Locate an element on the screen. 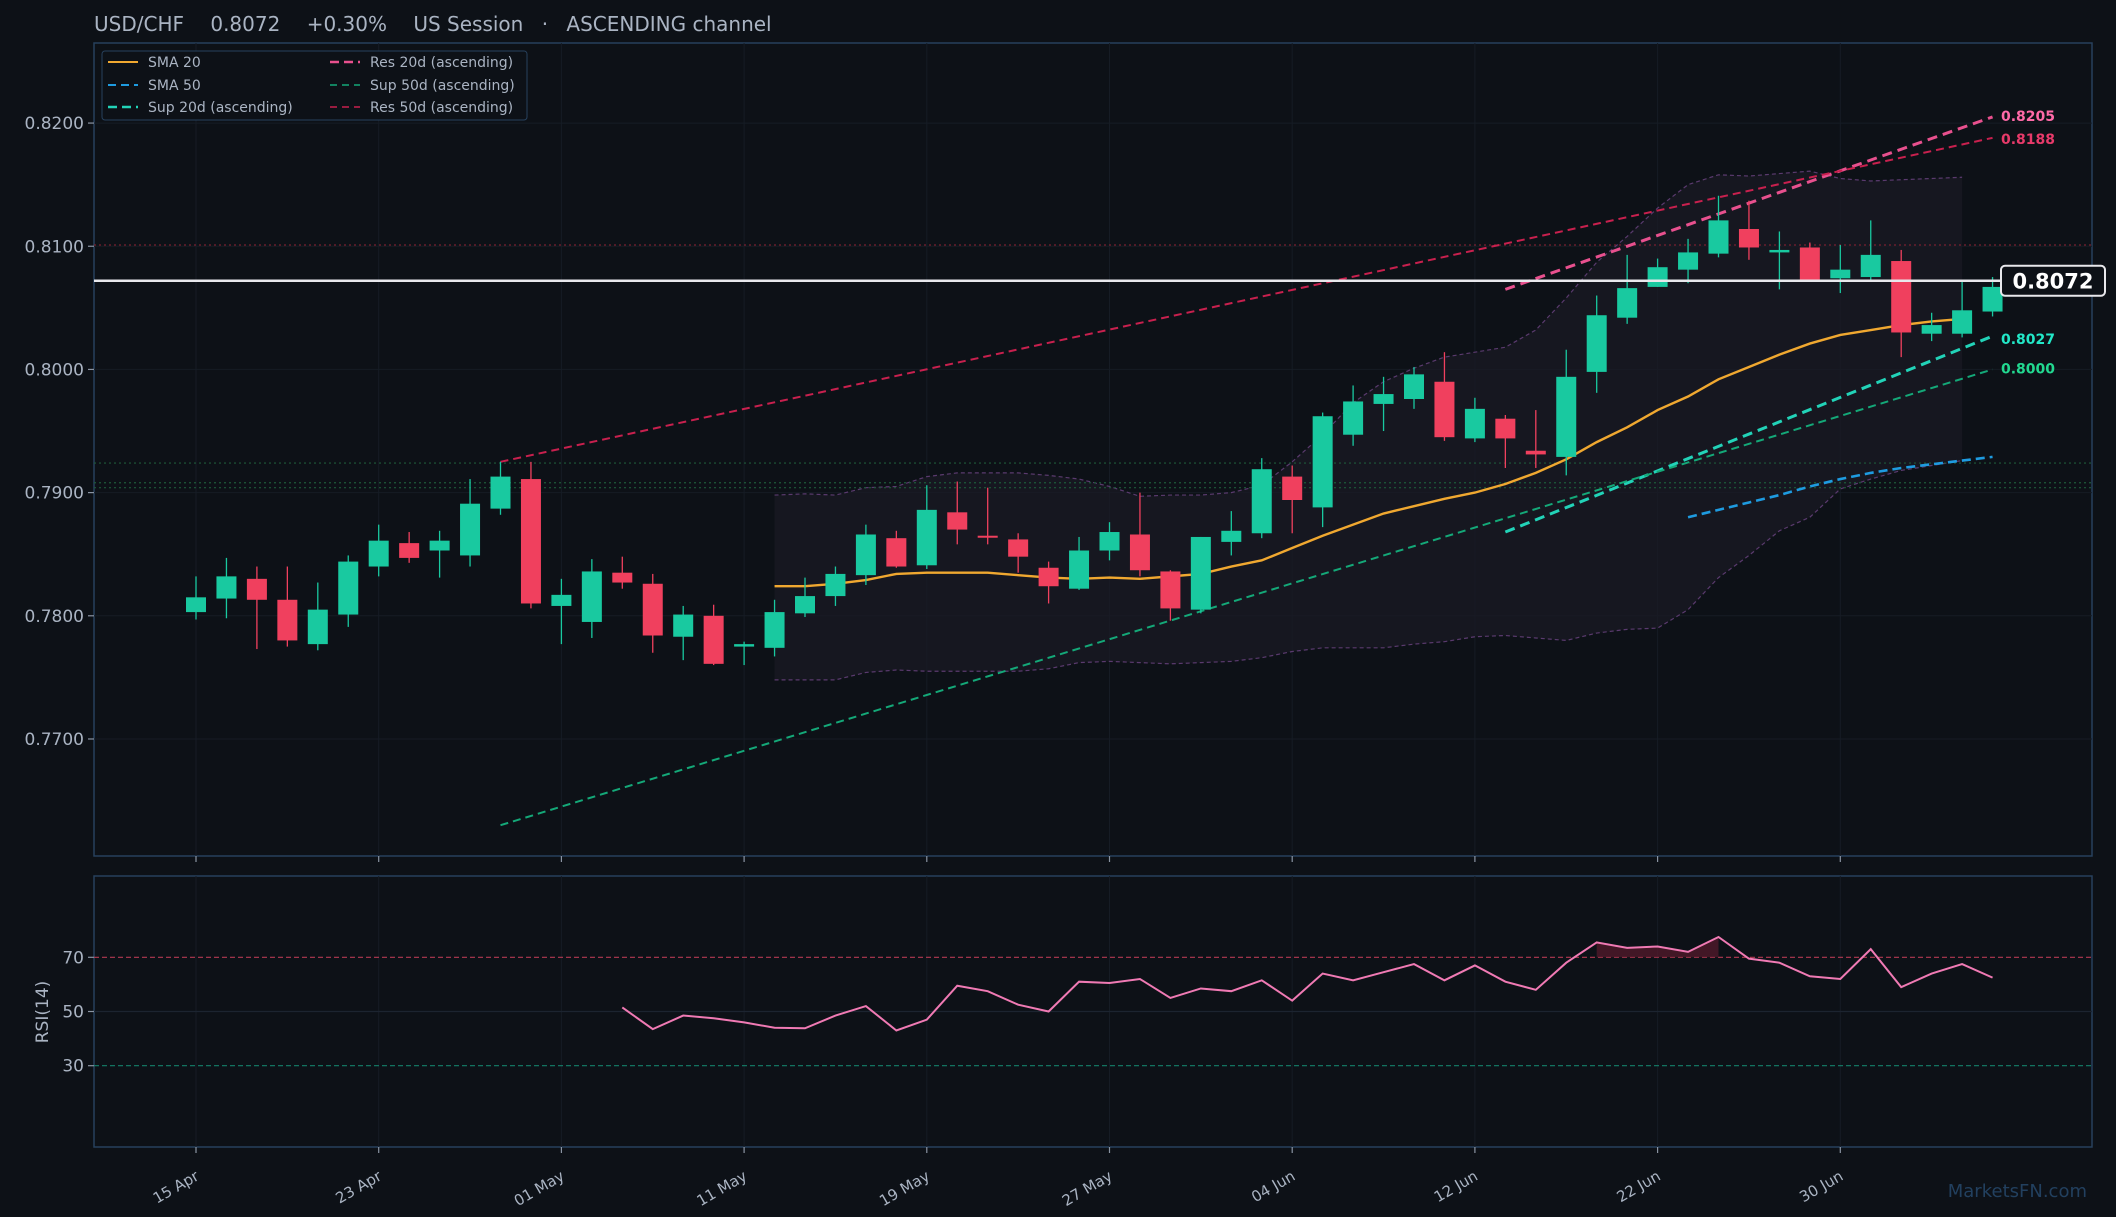 Image resolution: width=2116 pixels, height=1217 pixels. legend-label: Res 20d (ascending) is located at coordinates (441, 63).